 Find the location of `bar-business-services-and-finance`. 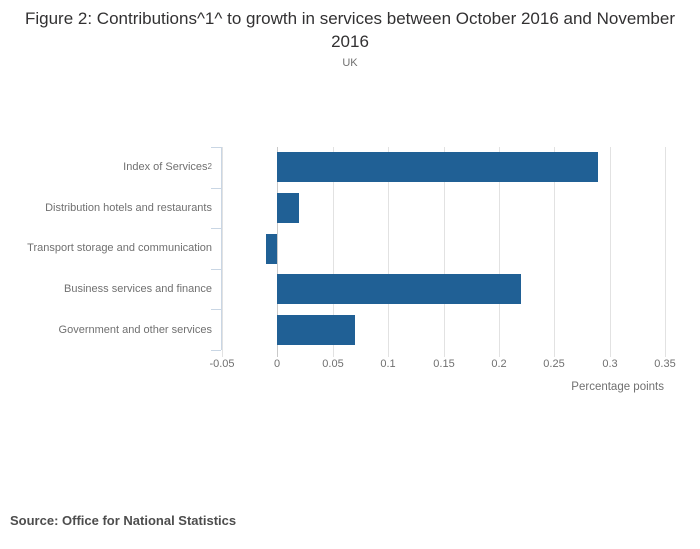

bar-business-services-and-finance is located at coordinates (399, 289).